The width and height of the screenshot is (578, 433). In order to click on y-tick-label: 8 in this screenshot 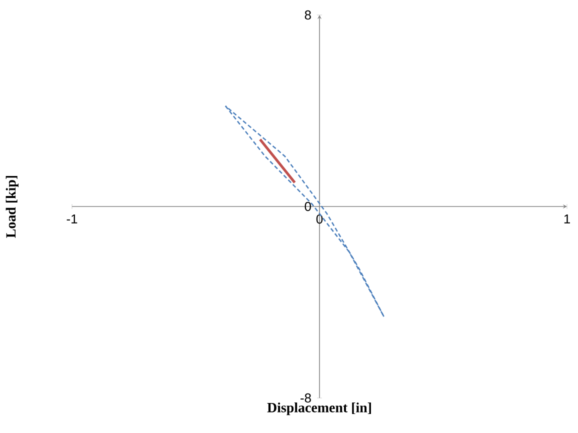, I will do `click(307, 15)`.